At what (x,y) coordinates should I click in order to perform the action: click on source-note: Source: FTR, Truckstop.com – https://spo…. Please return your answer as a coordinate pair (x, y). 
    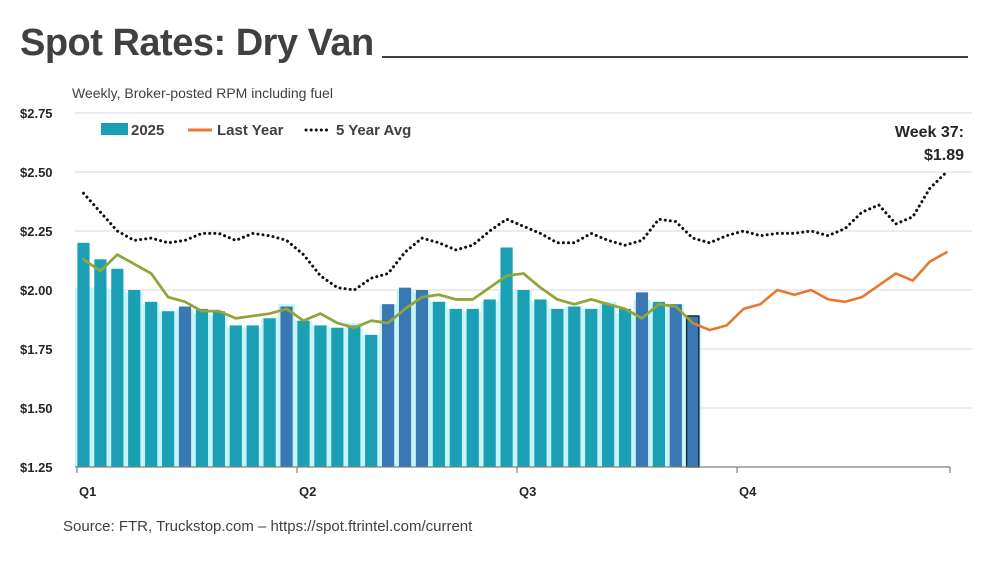
    Looking at the image, I should click on (268, 526).